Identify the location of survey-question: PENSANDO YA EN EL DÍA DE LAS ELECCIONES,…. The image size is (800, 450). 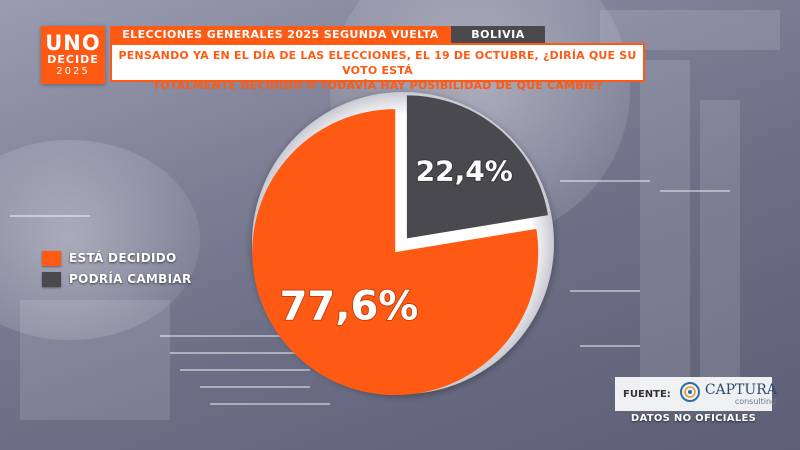
(377, 67).